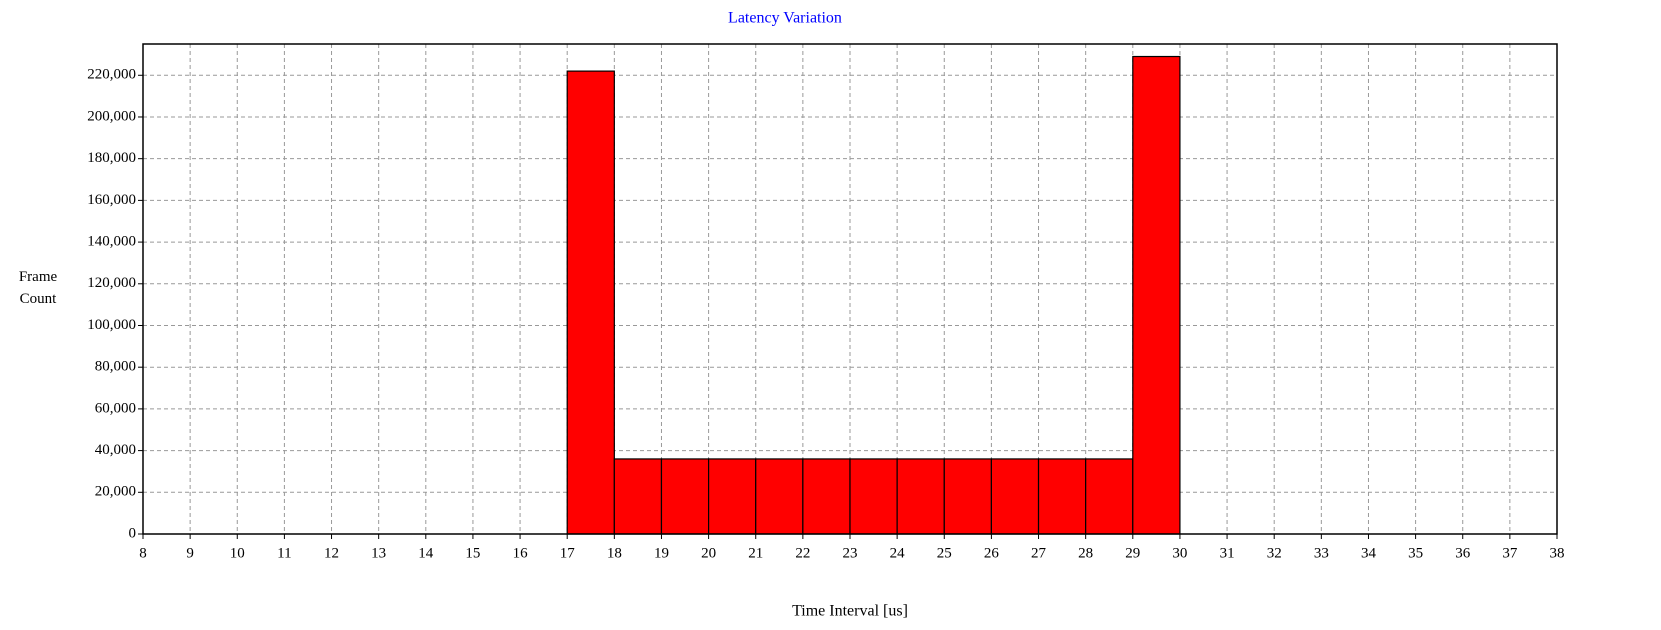 The image size is (1661, 630). I want to click on y-tick-label: 200,000, so click(111, 116).